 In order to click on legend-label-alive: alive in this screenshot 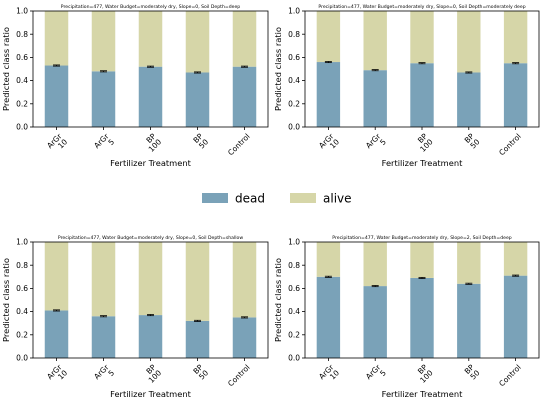, I will do `click(337, 199)`.